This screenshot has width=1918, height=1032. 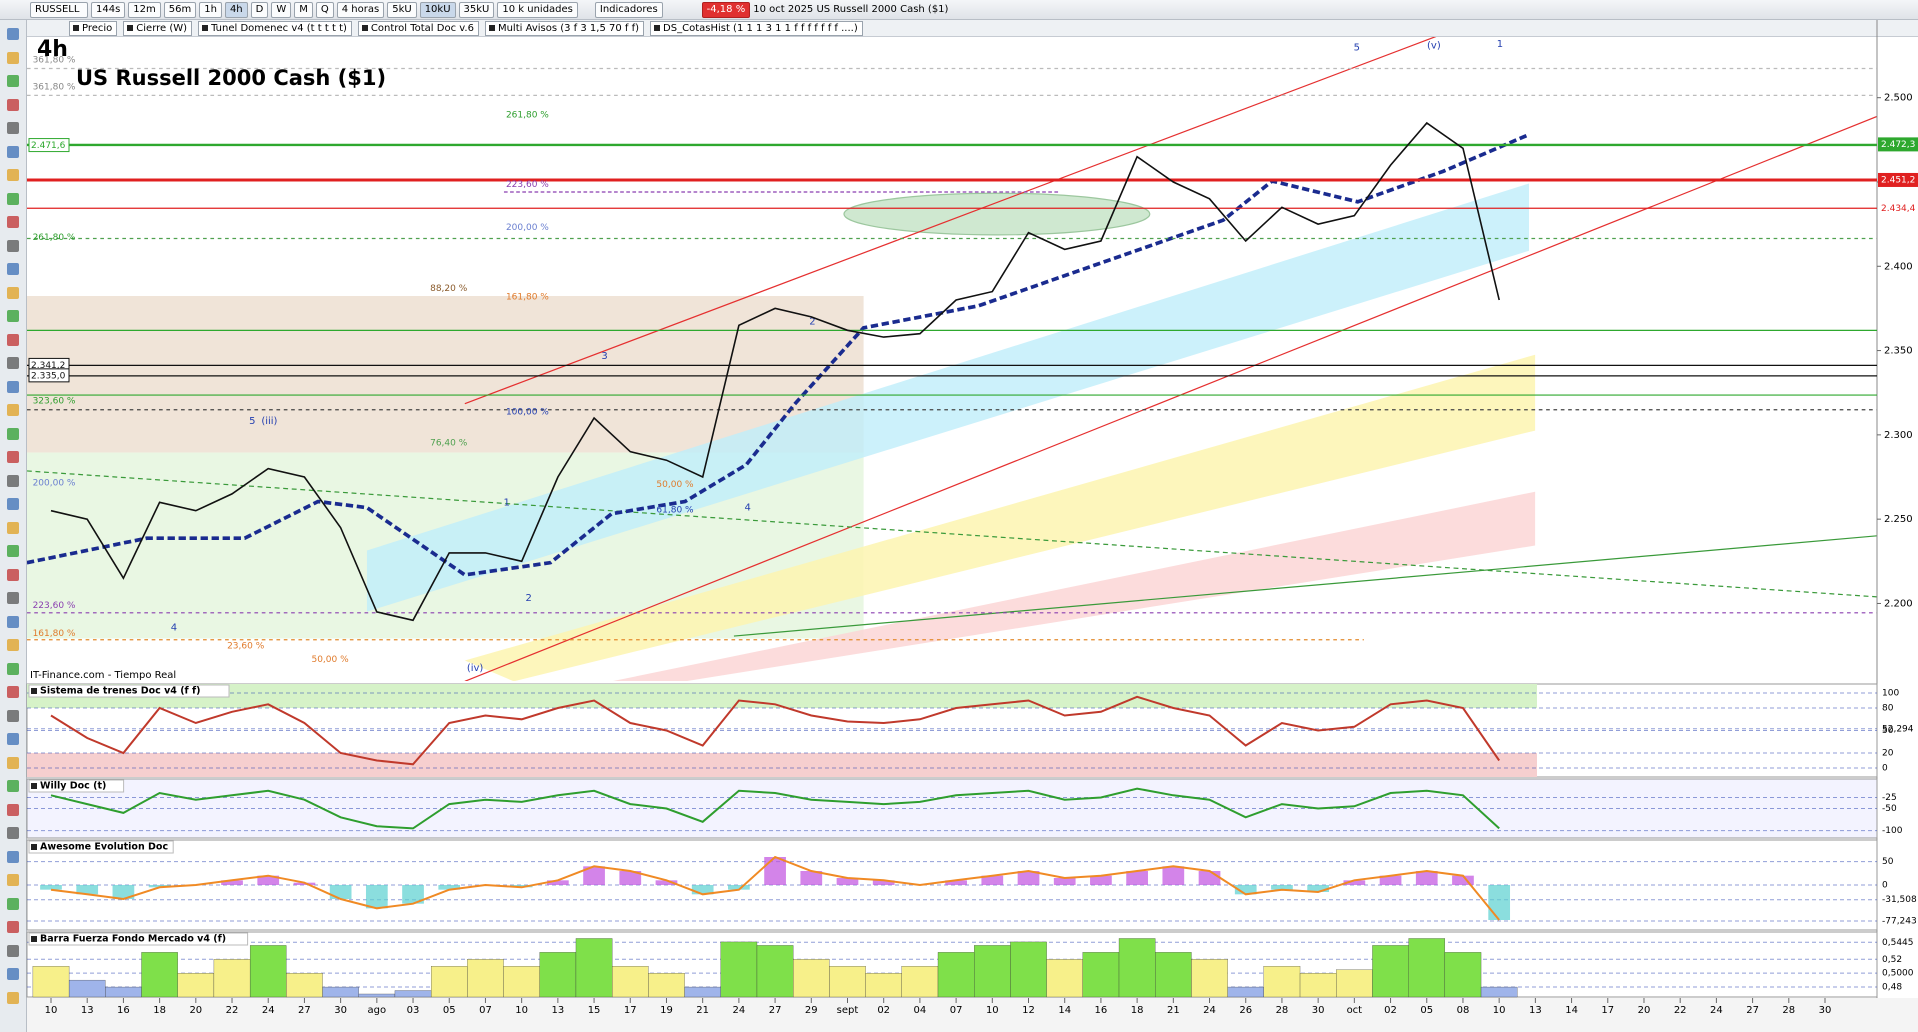 What do you see at coordinates (144, 9) in the screenshot?
I see `timeframe-button: 12m` at bounding box center [144, 9].